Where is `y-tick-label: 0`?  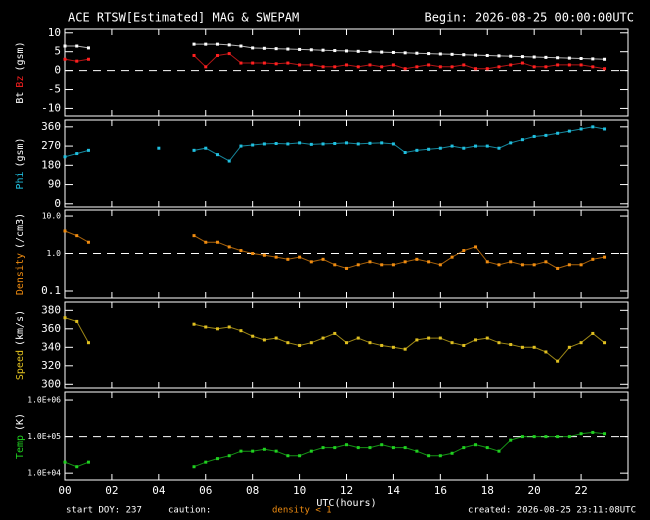
y-tick-label: 0 is located at coordinates (57, 70).